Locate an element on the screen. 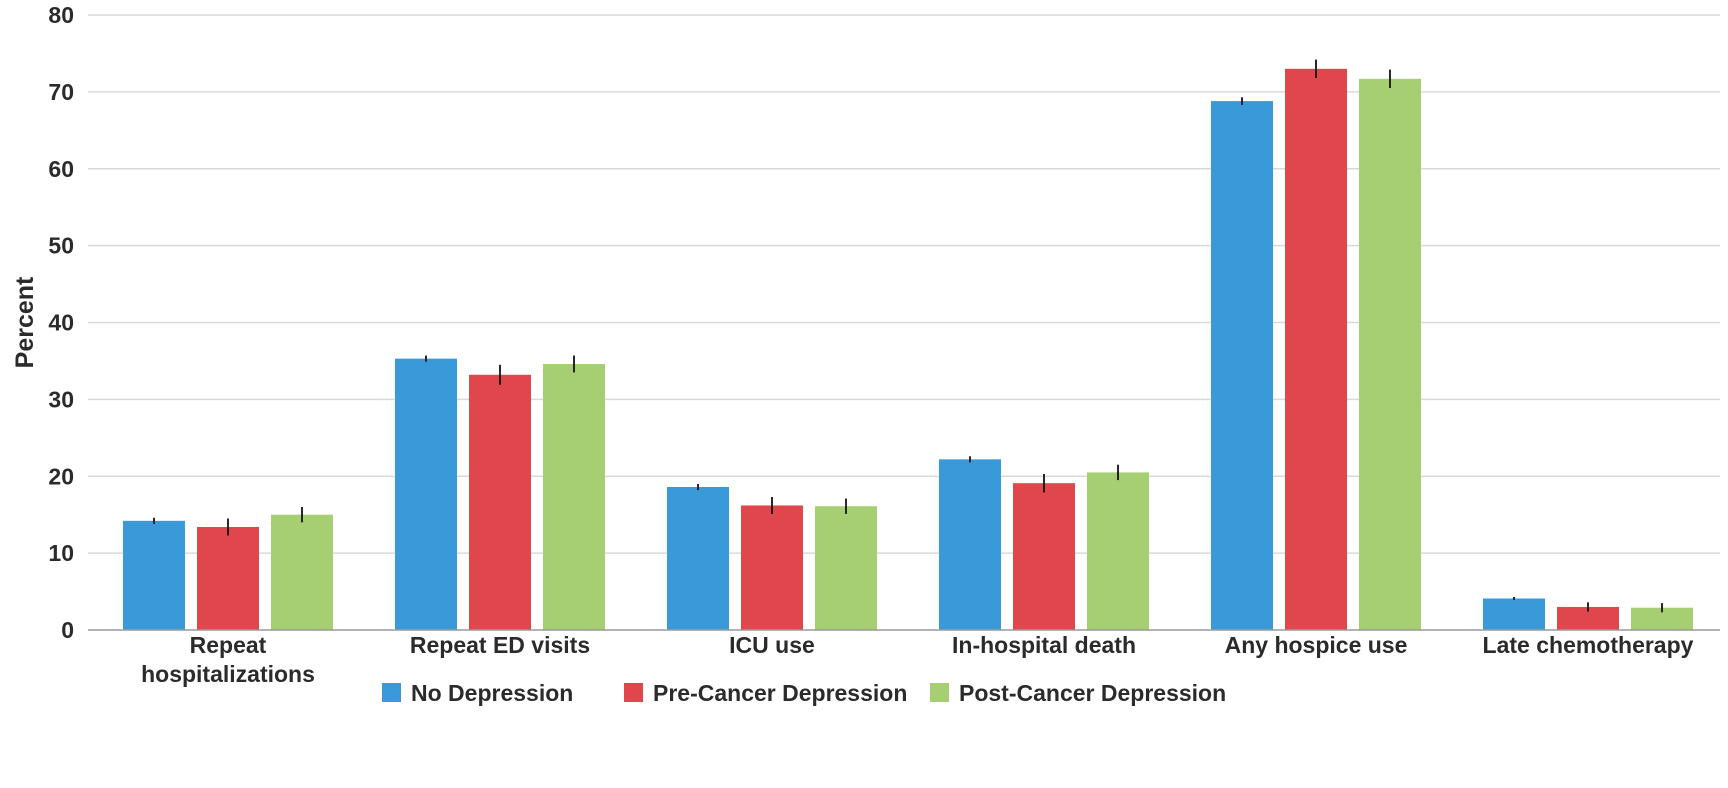 The image size is (1728, 788). legend-label: Pre-Cancer Depression is located at coordinates (780, 693).